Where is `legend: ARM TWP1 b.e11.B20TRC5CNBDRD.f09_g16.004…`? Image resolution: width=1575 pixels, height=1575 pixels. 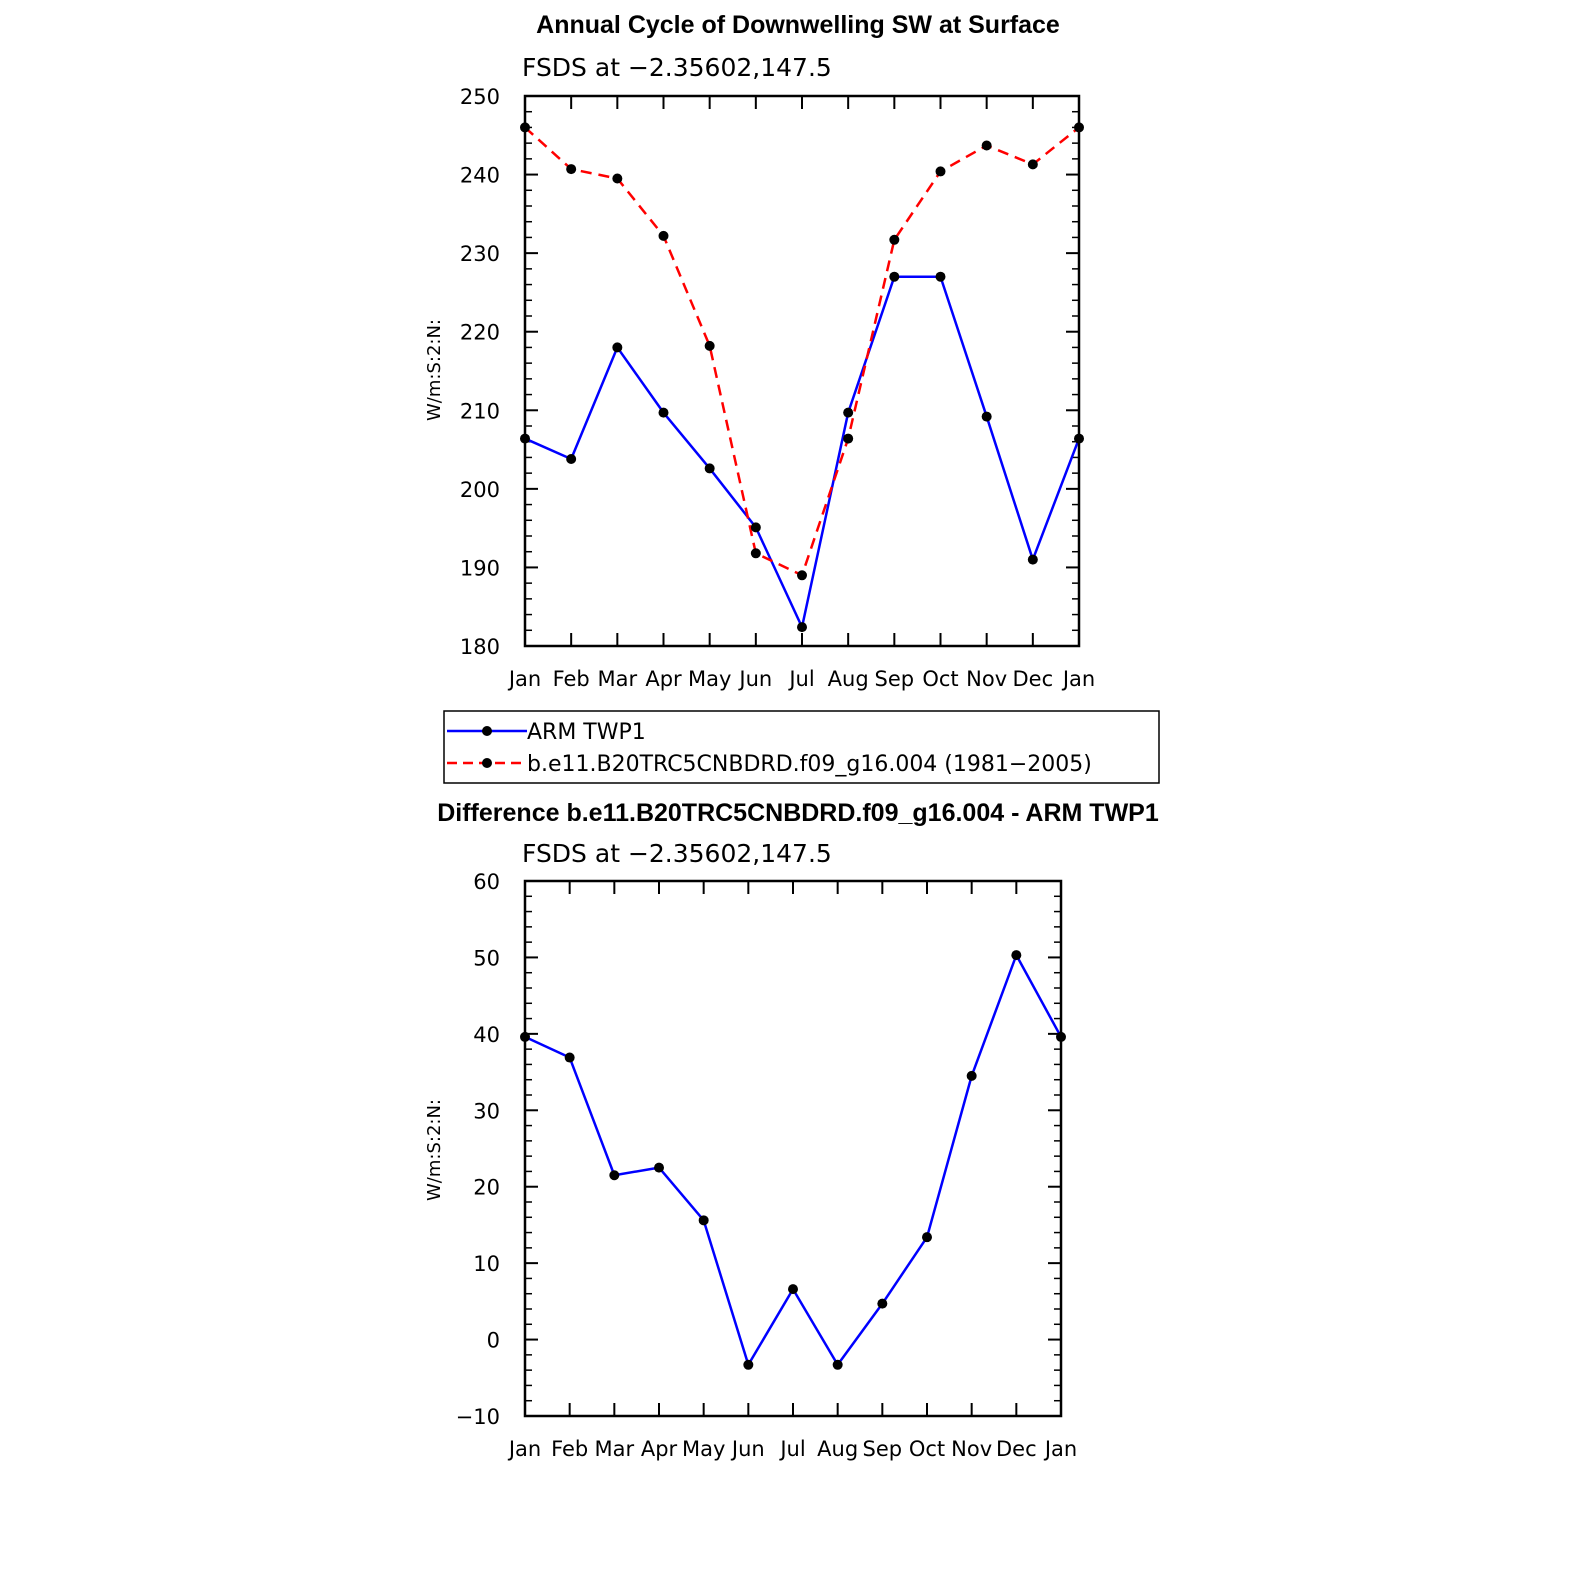
legend: ARM TWP1 b.e11.B20TRC5CNBDRD.f09_g16.004… is located at coordinates (801, 747).